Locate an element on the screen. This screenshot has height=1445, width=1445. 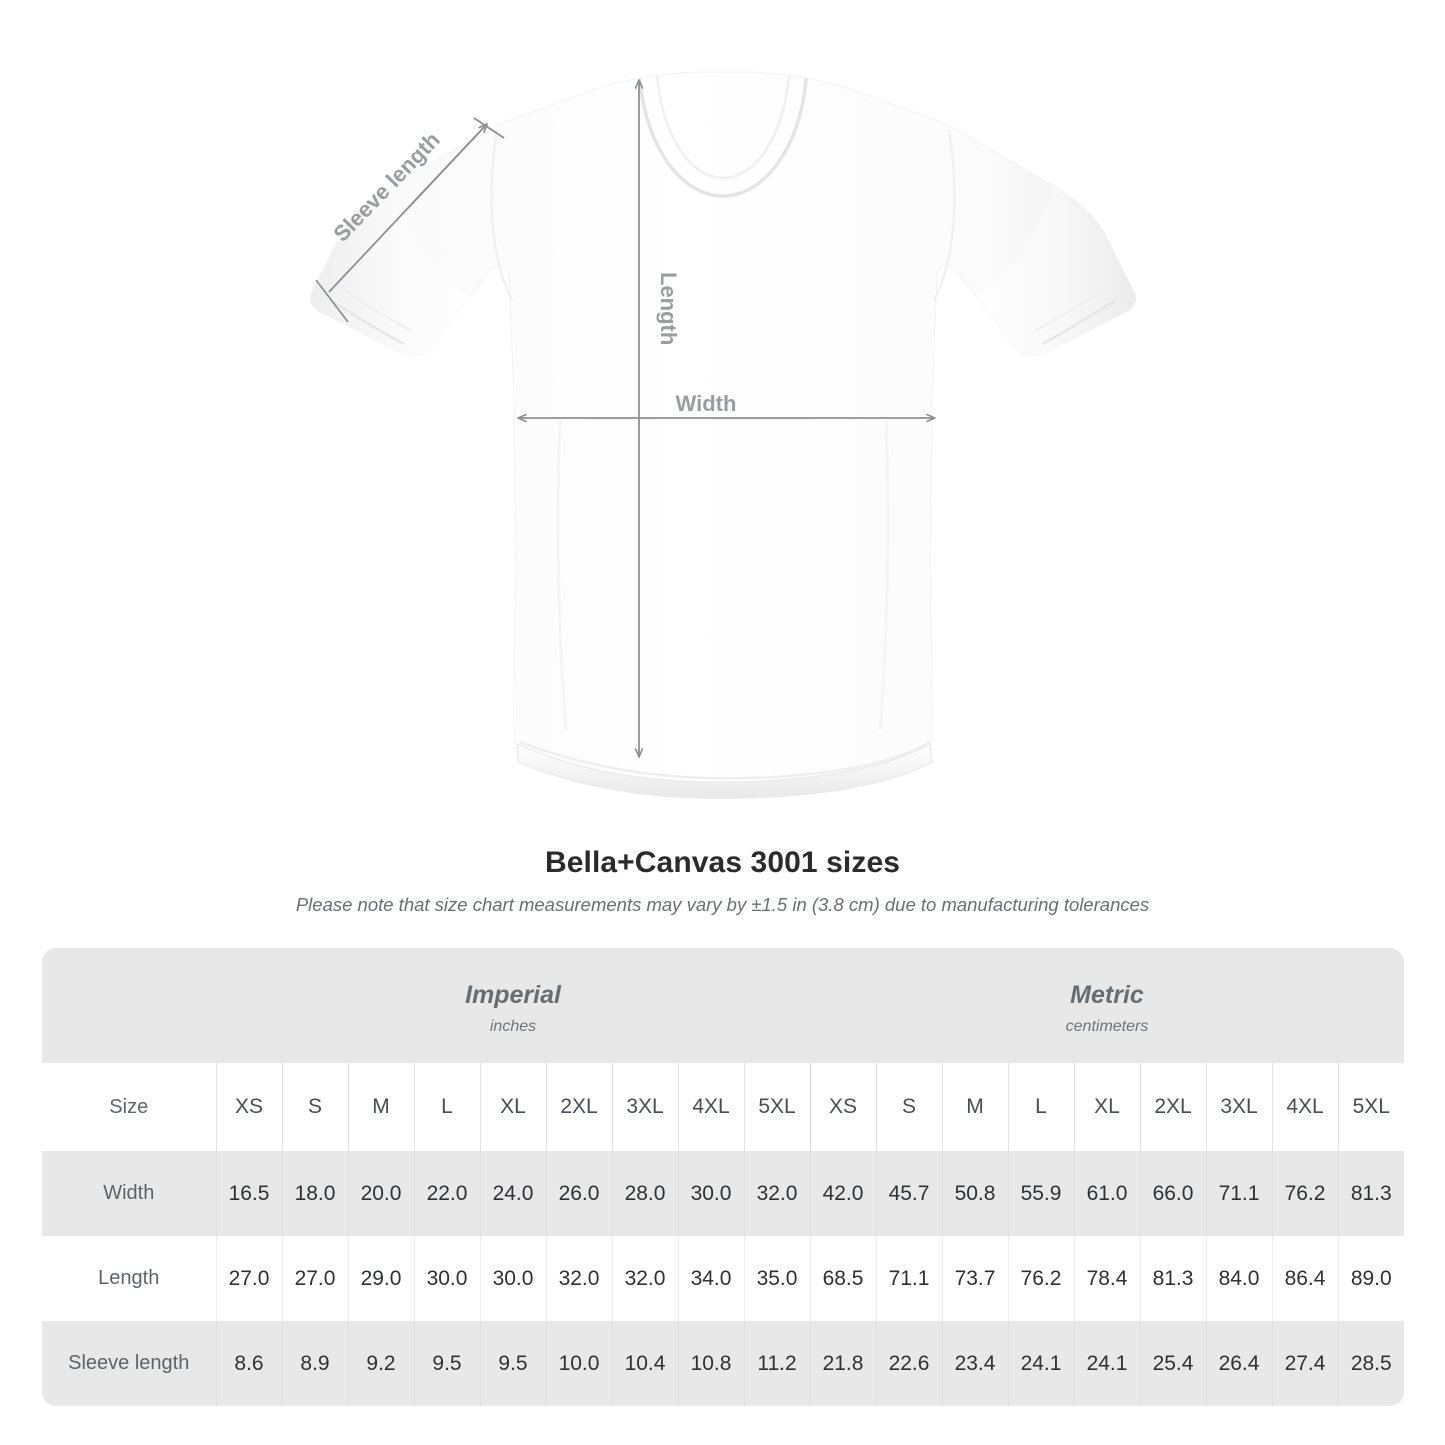
width-annotation: Width is located at coordinates (726, 404).